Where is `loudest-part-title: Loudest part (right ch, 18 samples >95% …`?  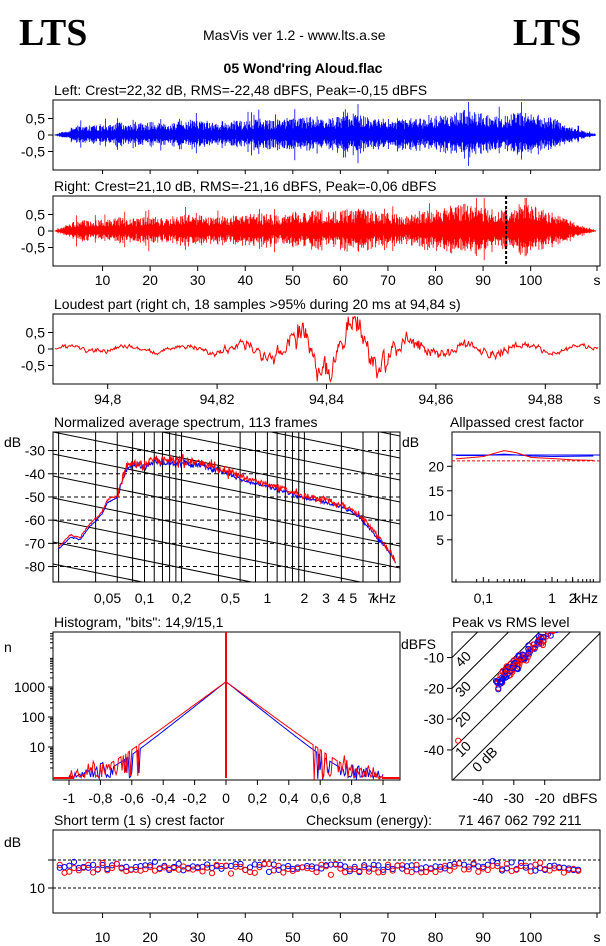
loudest-part-title: Loudest part (right ch, 18 samples >95% … is located at coordinates (257, 304).